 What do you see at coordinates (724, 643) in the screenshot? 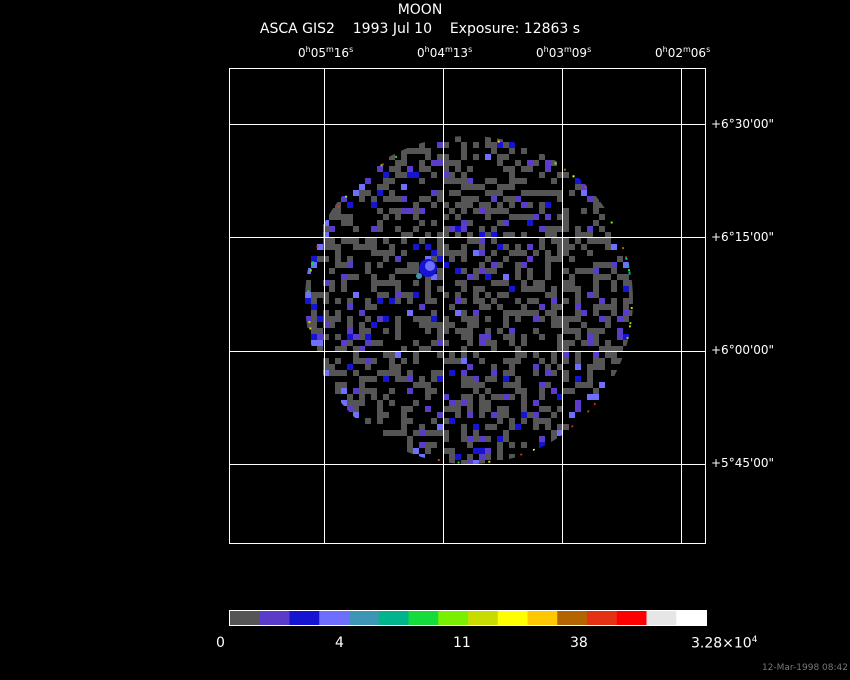
I see `colorbar-max-label: 3.28×104` at bounding box center [724, 643].